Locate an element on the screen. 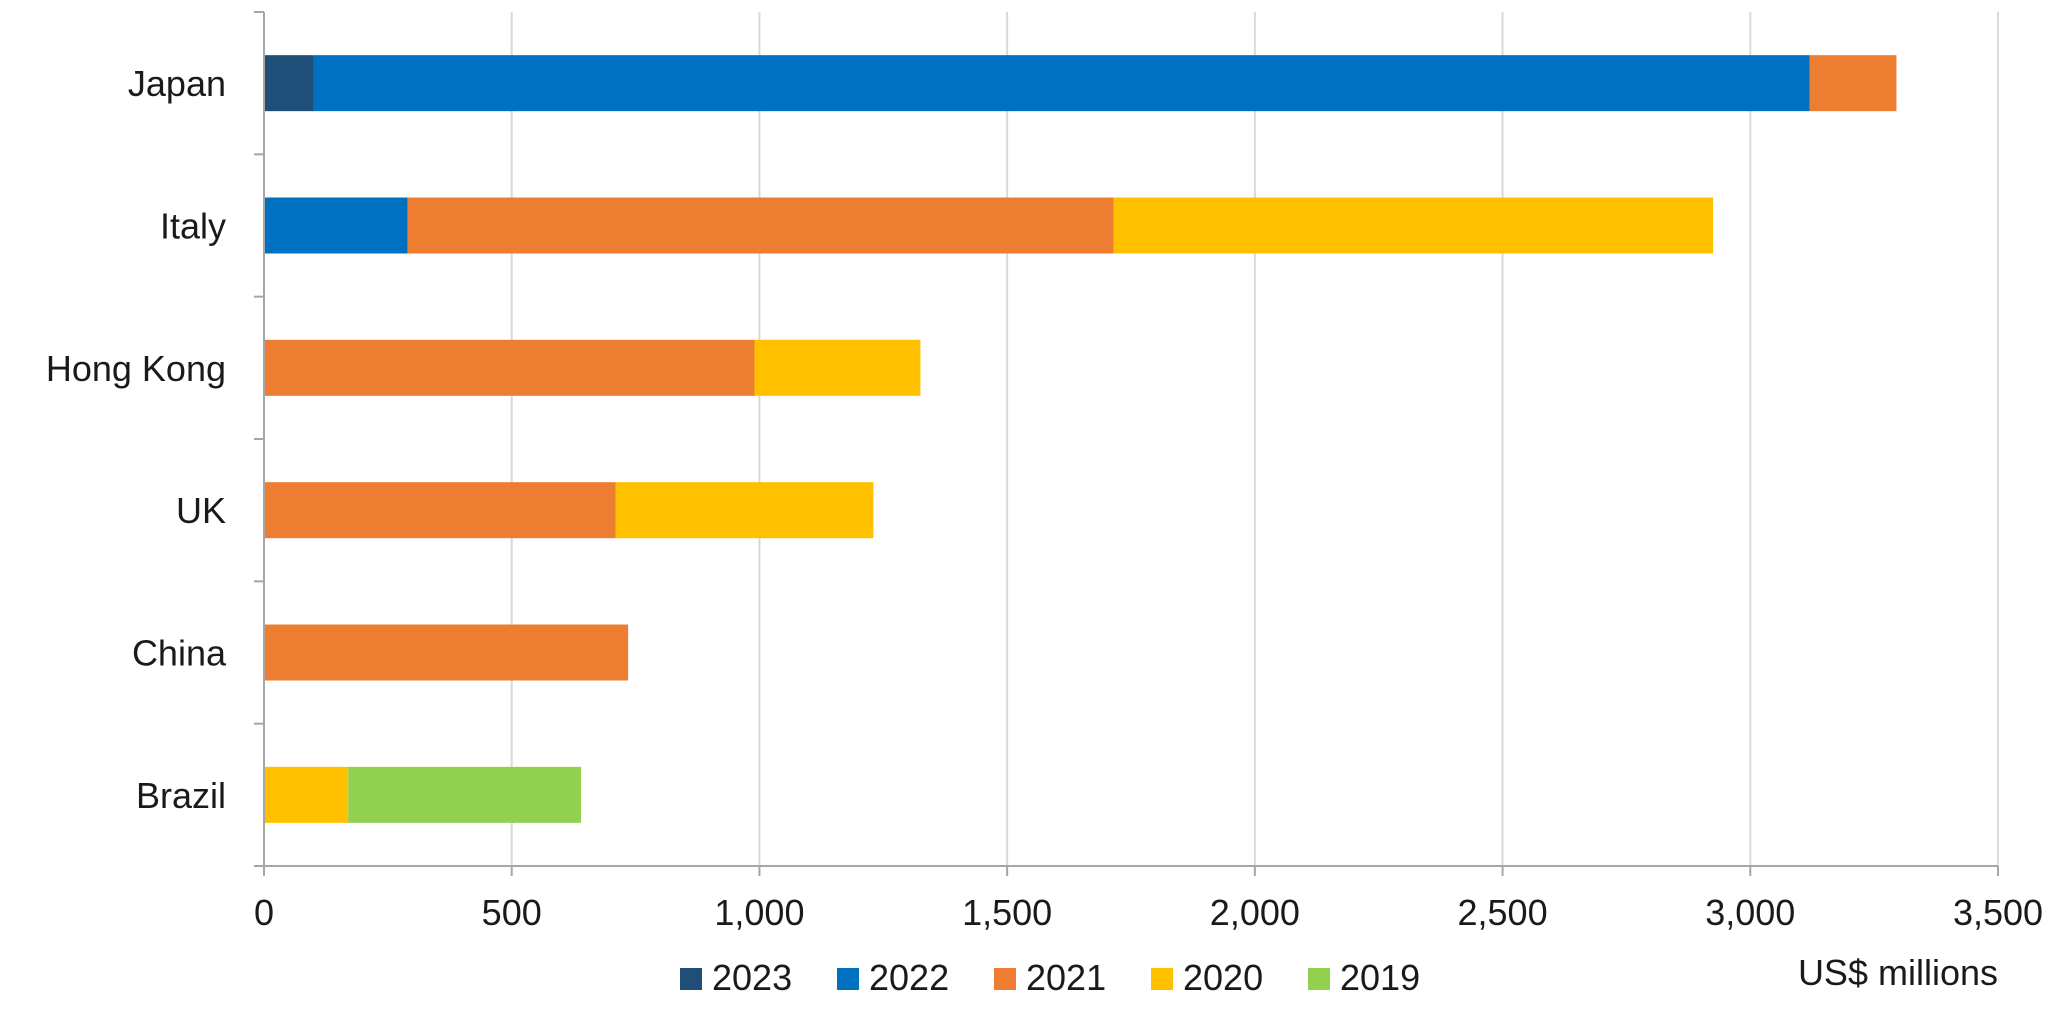 This screenshot has width=2068, height=1022. x-tick-label: 1,500 is located at coordinates (1007, 912).